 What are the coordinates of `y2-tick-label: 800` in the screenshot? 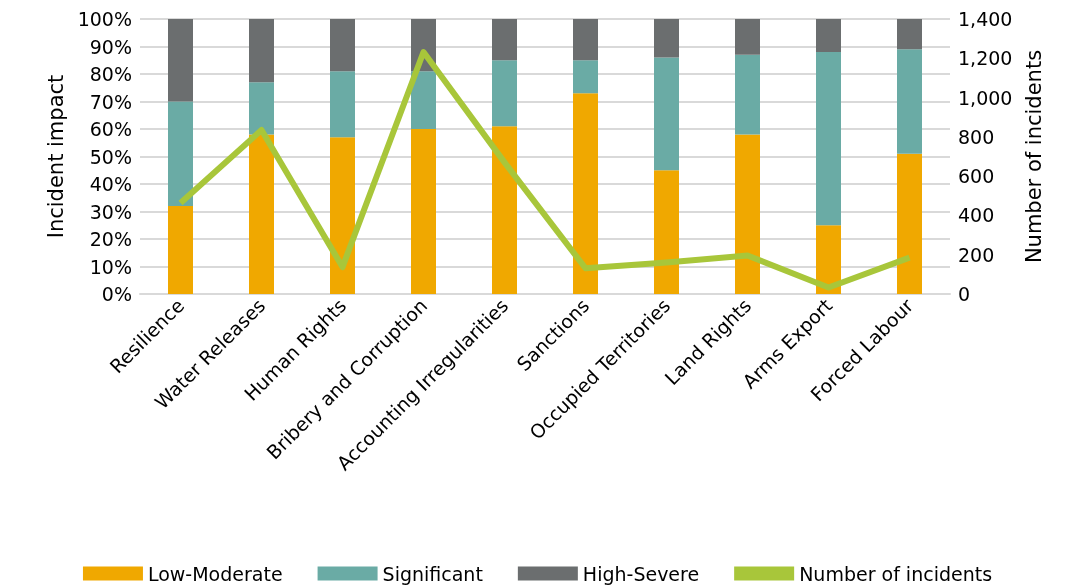 It's located at (976, 136).